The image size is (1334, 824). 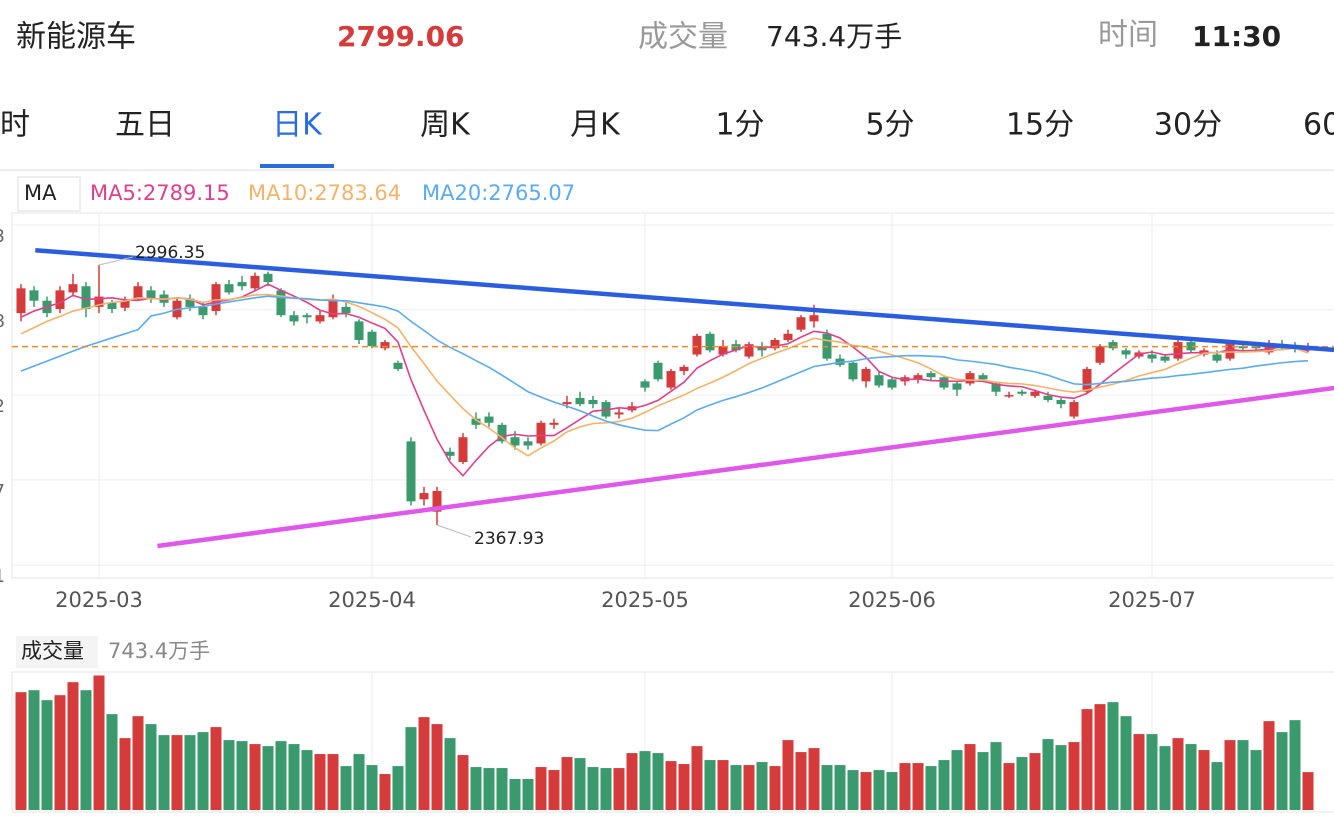 What do you see at coordinates (52, 651) in the screenshot?
I see `volume-title: 成交量` at bounding box center [52, 651].